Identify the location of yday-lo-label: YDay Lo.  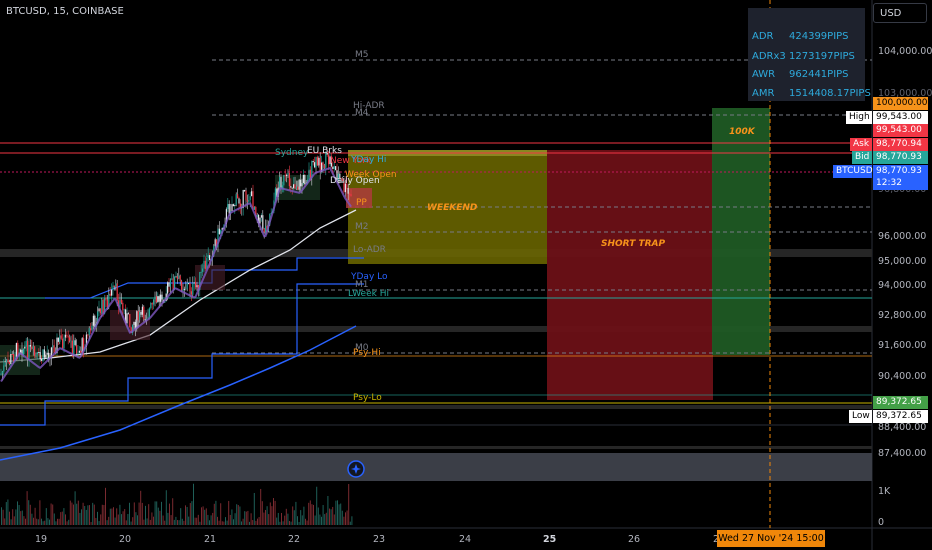
(369, 277).